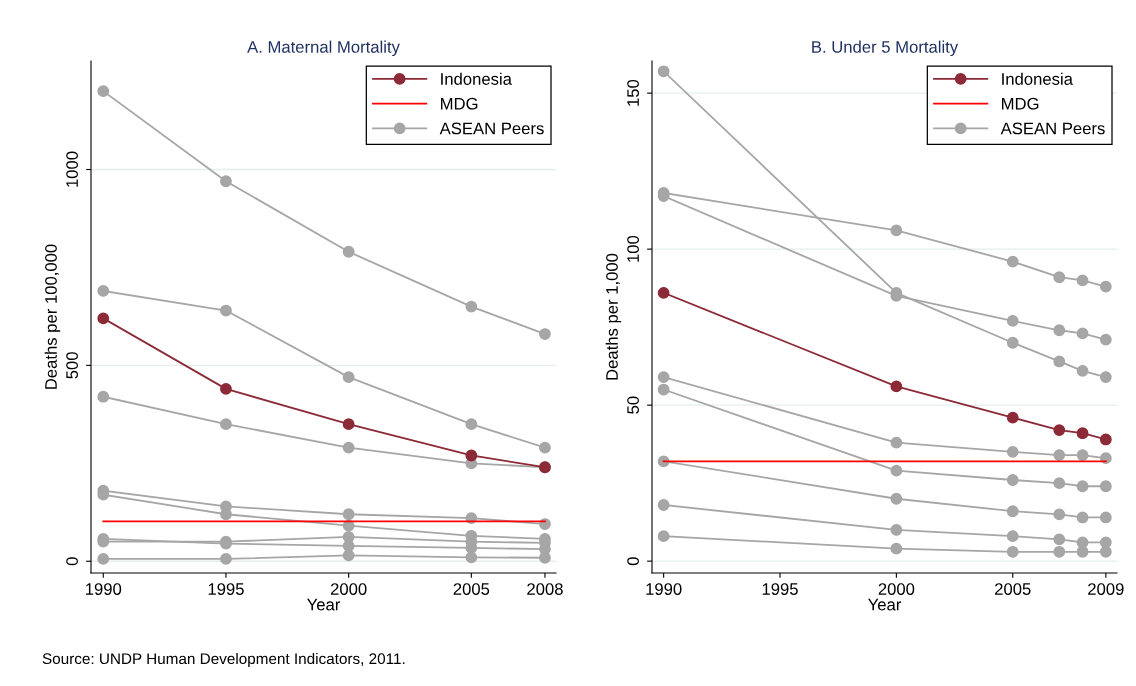 Image resolution: width=1136 pixels, height=686 pixels. I want to click on y-tick-label: 1000, so click(72, 169).